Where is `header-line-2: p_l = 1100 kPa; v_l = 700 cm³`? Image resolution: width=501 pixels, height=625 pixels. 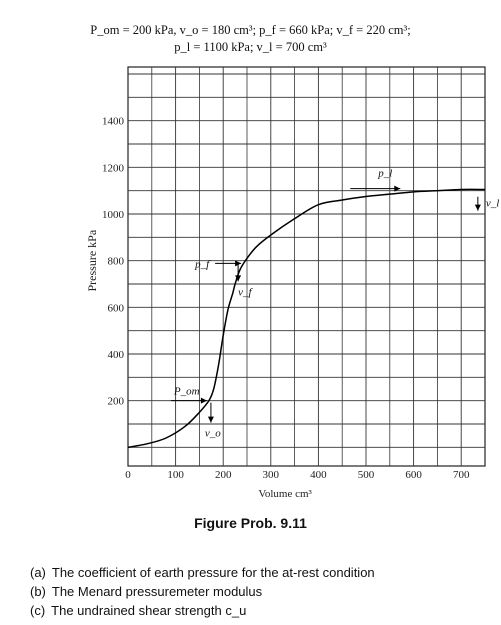 header-line-2: p_l = 1100 kPa; v_l = 700 cm³ is located at coordinates (250, 47).